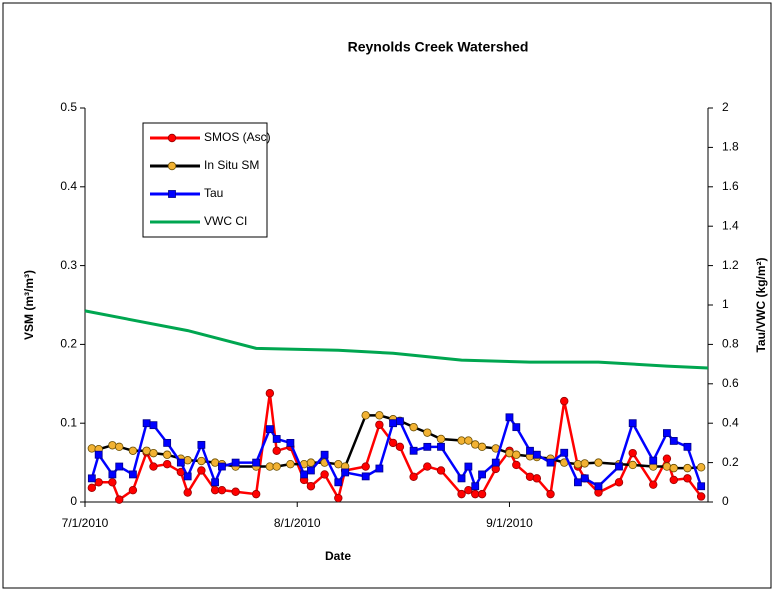 The height and width of the screenshot is (592, 775). I want to click on x-tick-label: 8/1/2010, so click(297, 523).